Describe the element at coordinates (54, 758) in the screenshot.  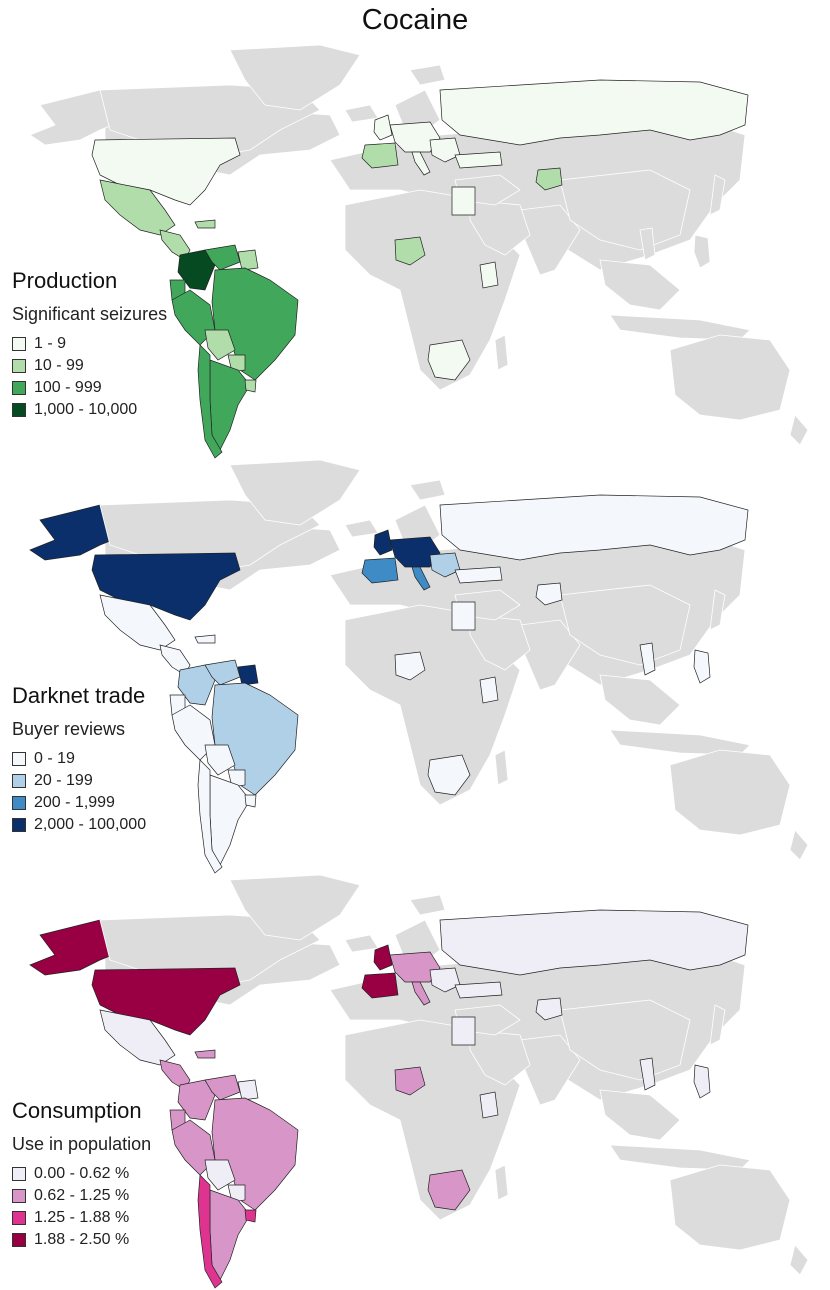
I see `legend-label: 0 - 19` at that location.